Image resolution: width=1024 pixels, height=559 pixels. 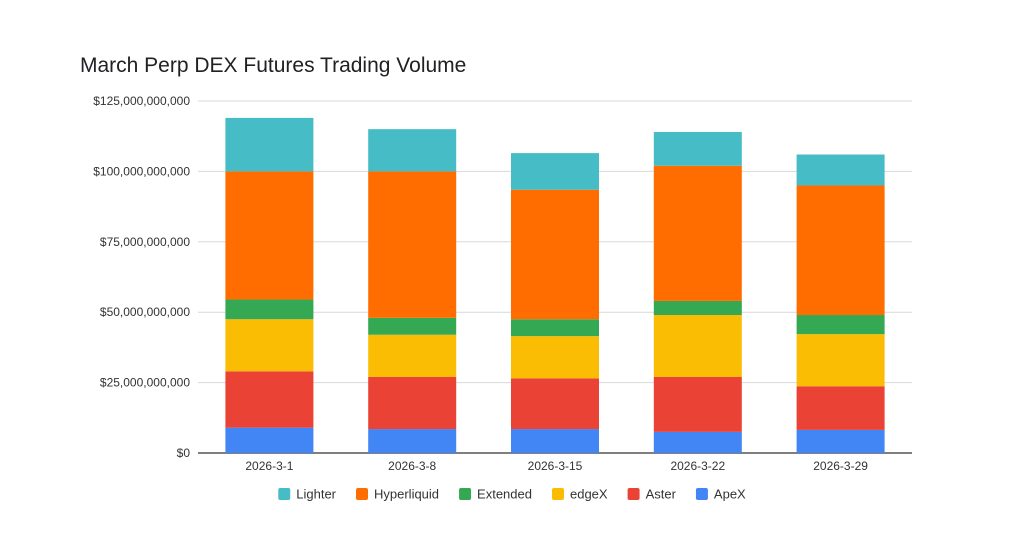 I want to click on legend-label: Lighter, so click(x=316, y=494).